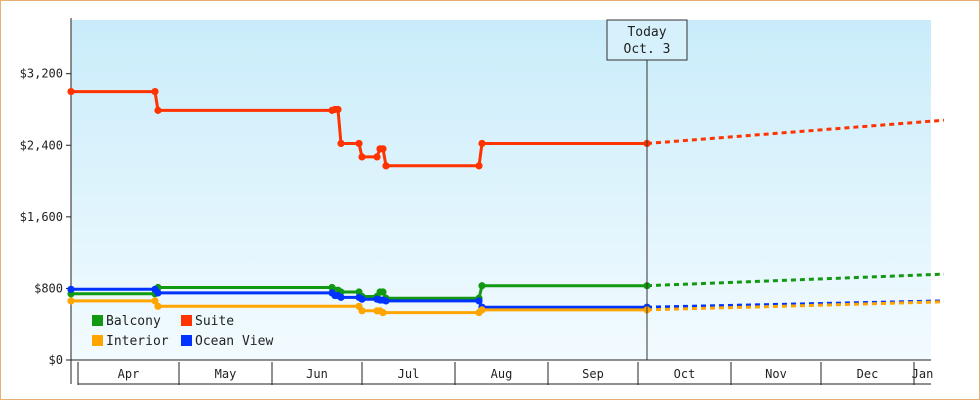 The width and height of the screenshot is (980, 400). I want to click on y-tick-label: $800, so click(48, 288).